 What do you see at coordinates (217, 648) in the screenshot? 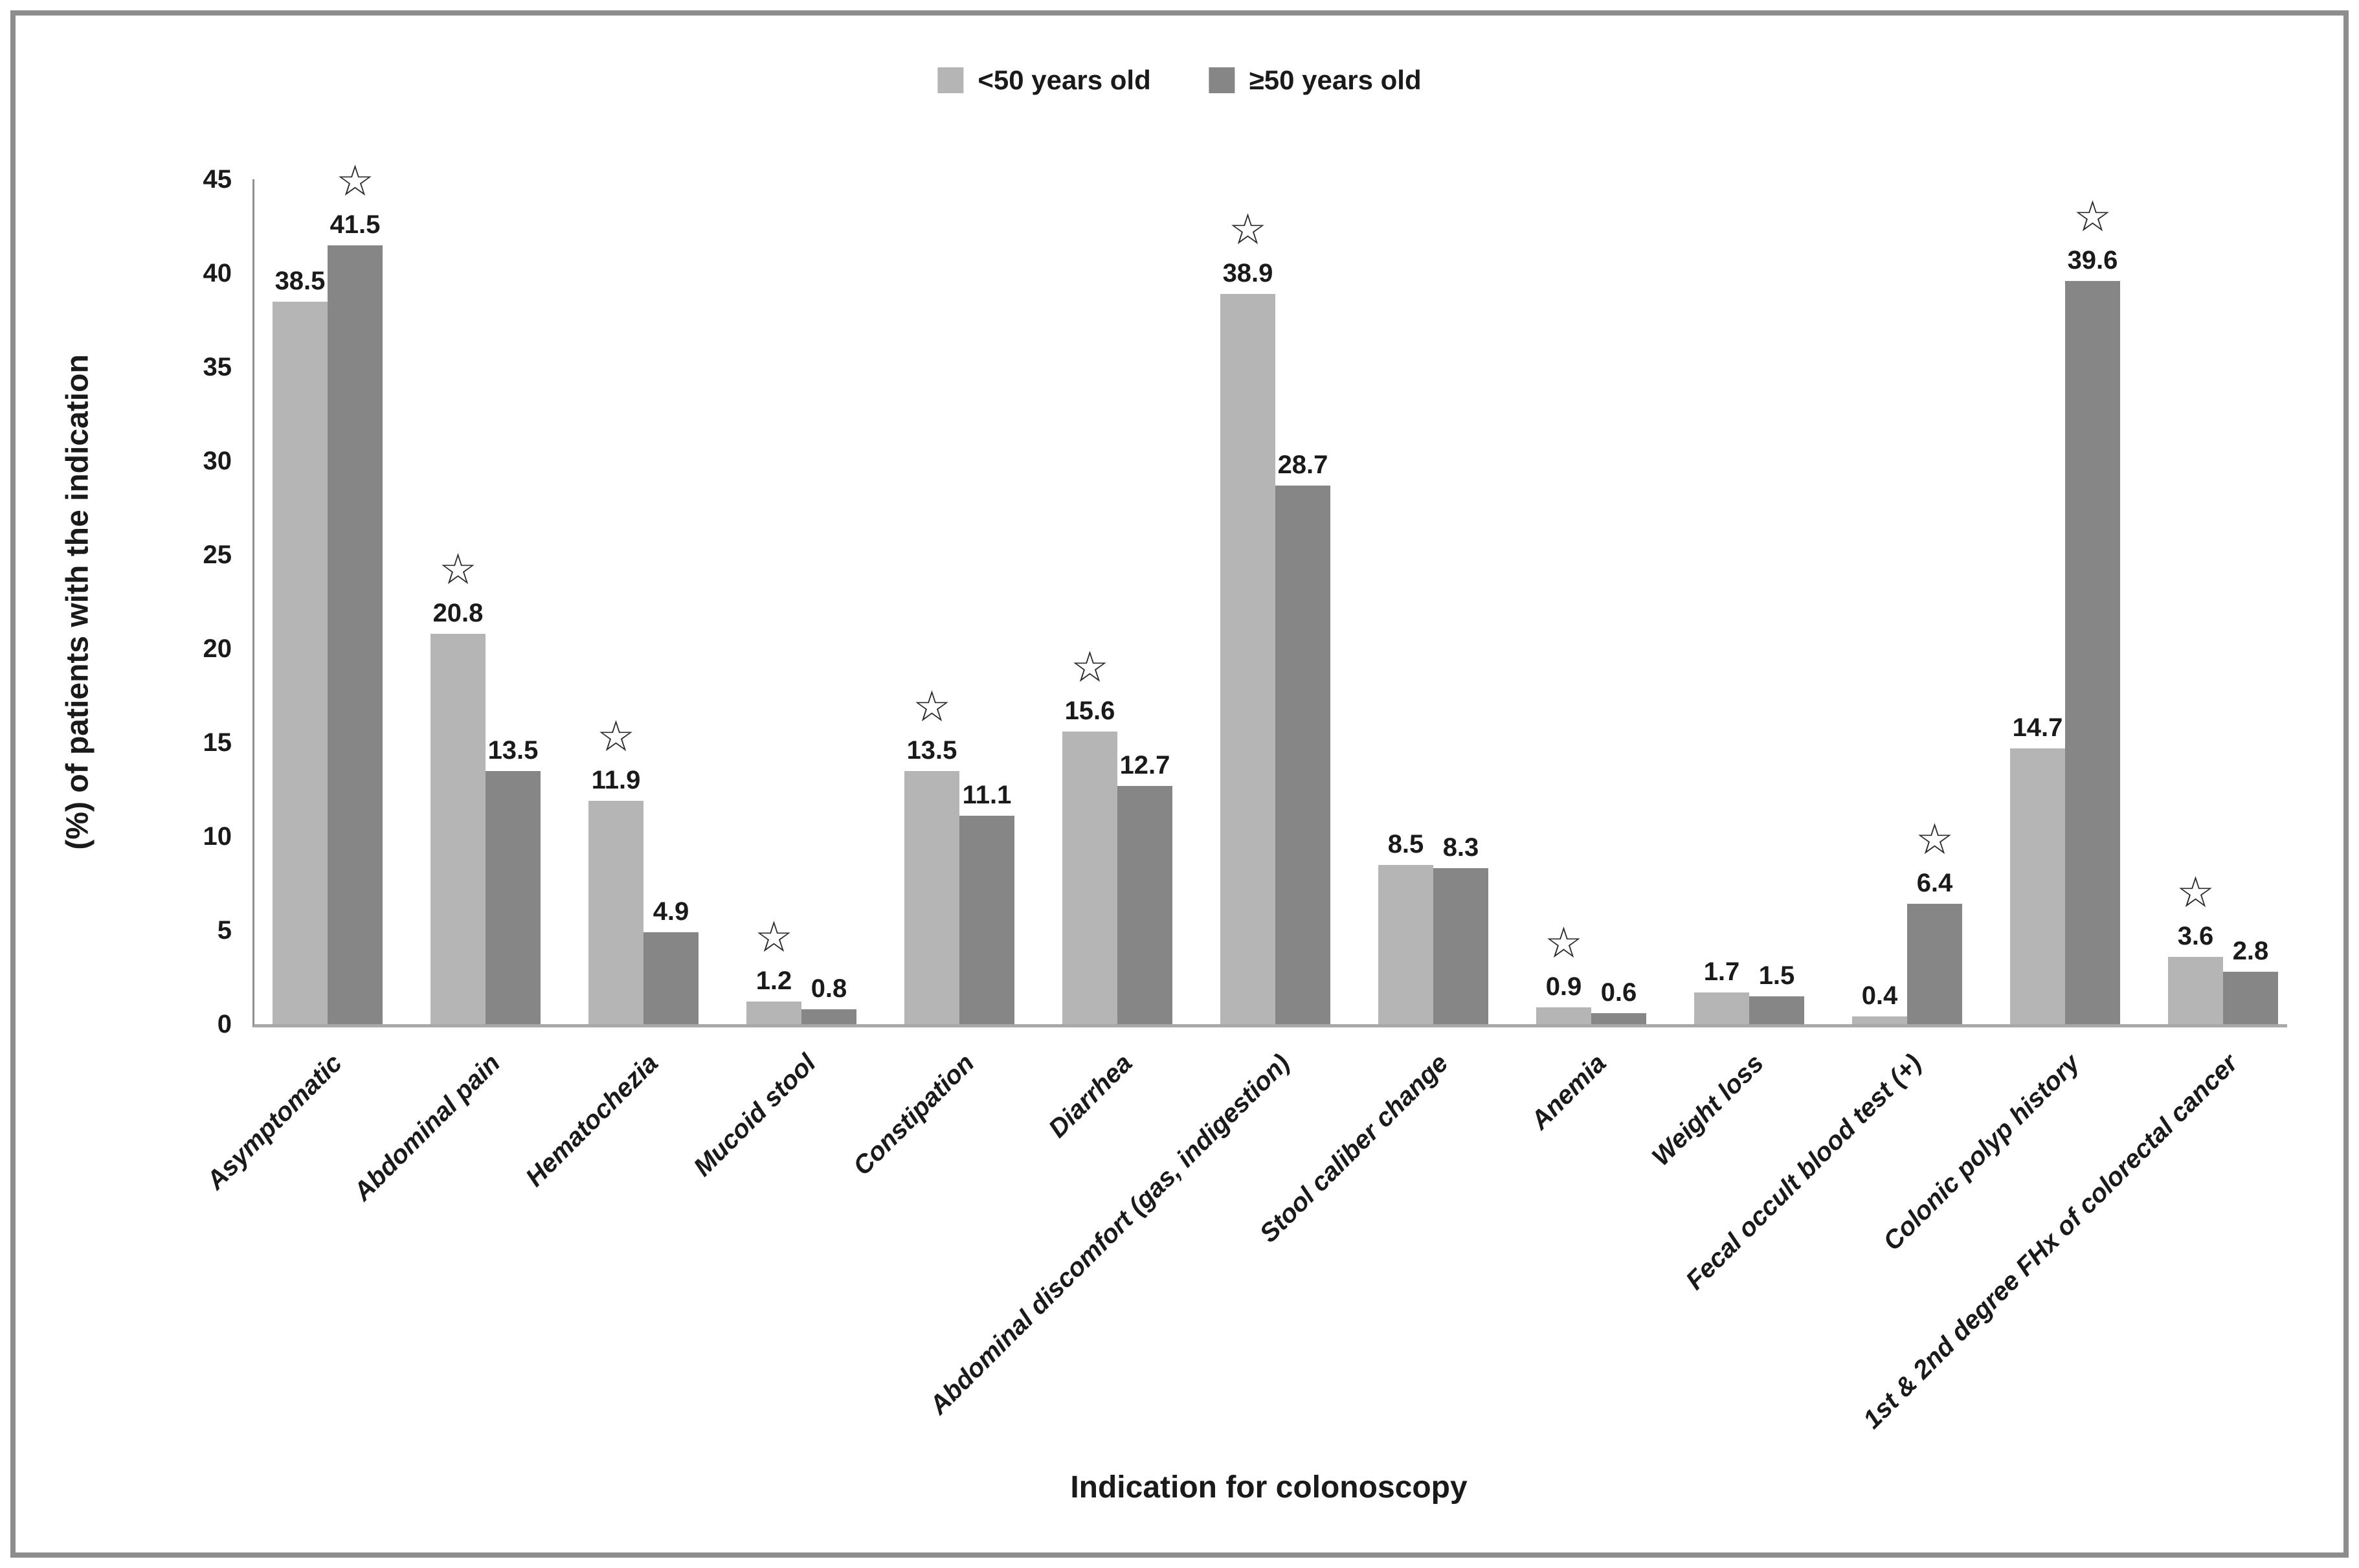
I see `y-tick-label-20: 20` at bounding box center [217, 648].